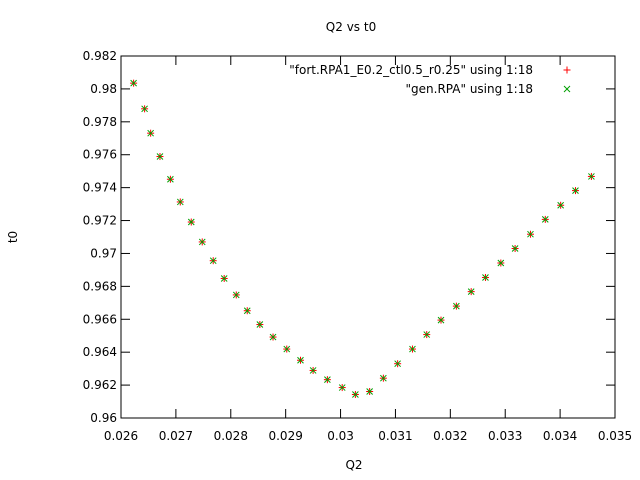 The width and height of the screenshot is (640, 480). What do you see at coordinates (100, 188) in the screenshot?
I see `y-tick-label: 0.974` at bounding box center [100, 188].